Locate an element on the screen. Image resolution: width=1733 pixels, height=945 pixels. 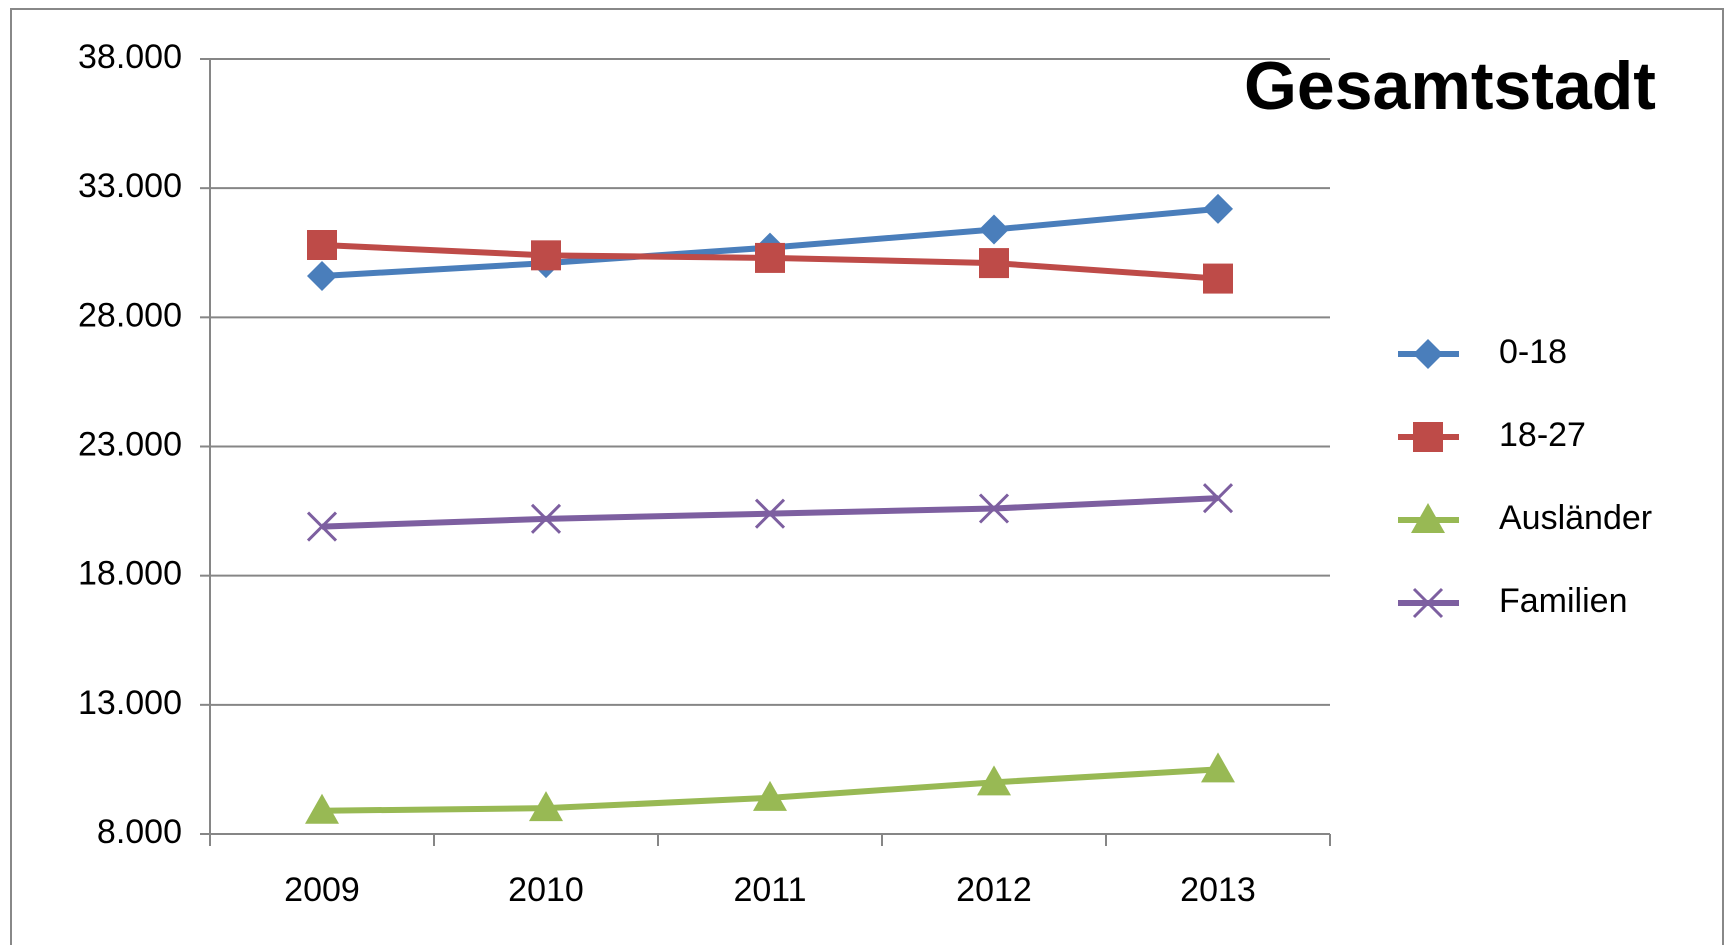
y-tick-label: 13.000 is located at coordinates (130, 703).